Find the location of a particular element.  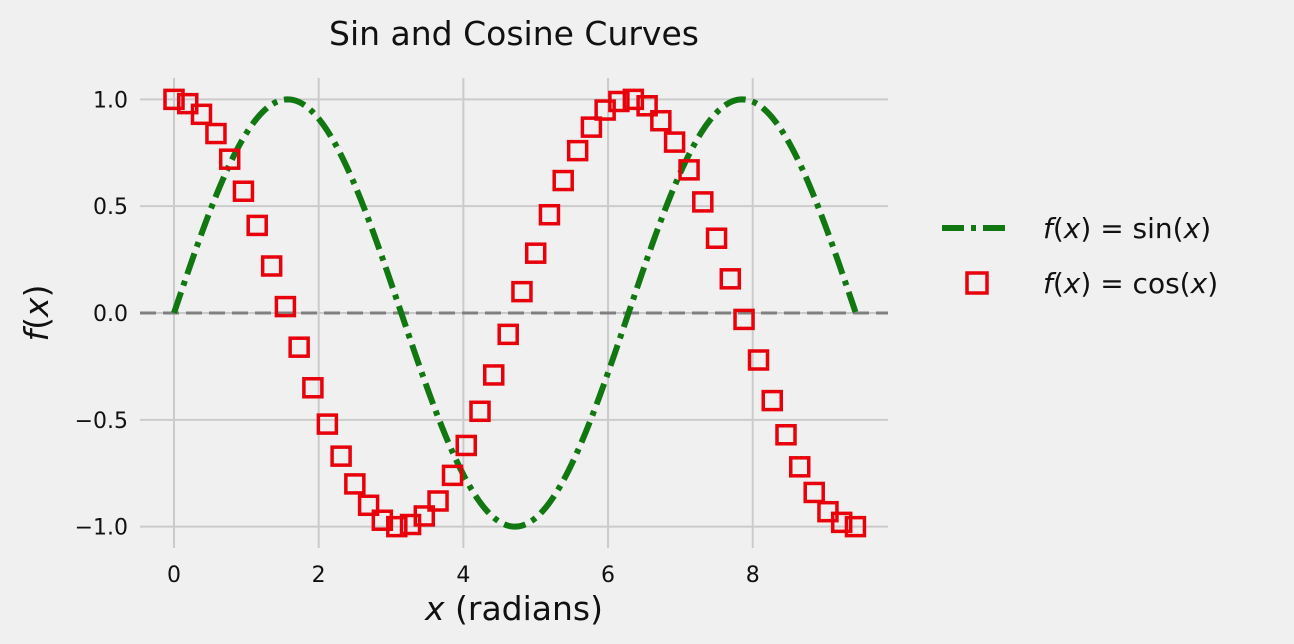

y-axis-label-close: ) is located at coordinates (36, 291).